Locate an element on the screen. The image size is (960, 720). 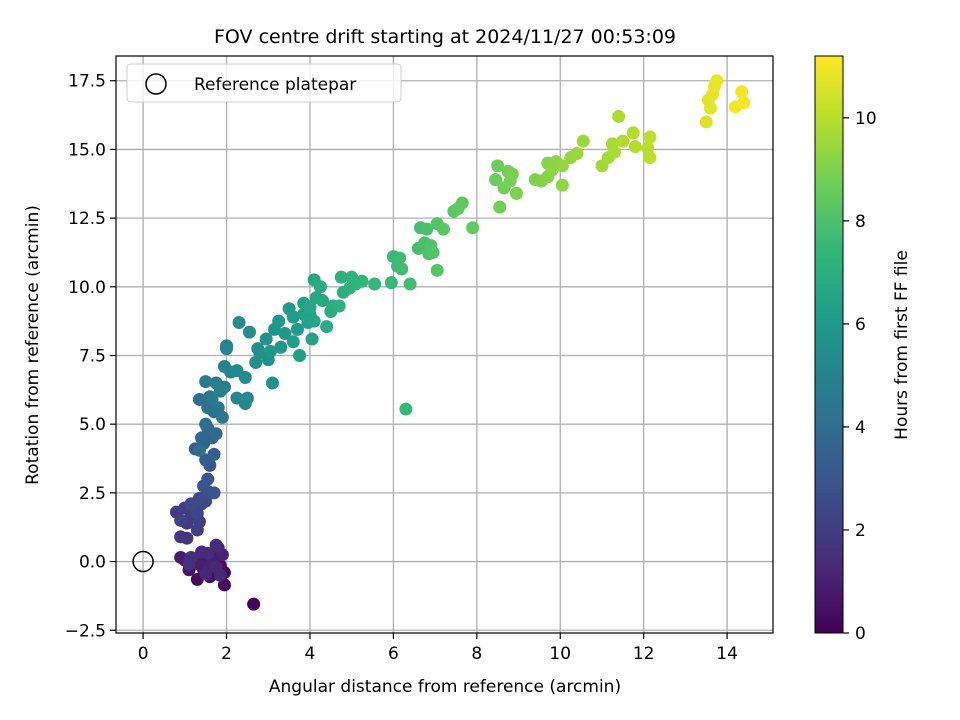
y-tick-label: 12.5 is located at coordinates (87, 219).